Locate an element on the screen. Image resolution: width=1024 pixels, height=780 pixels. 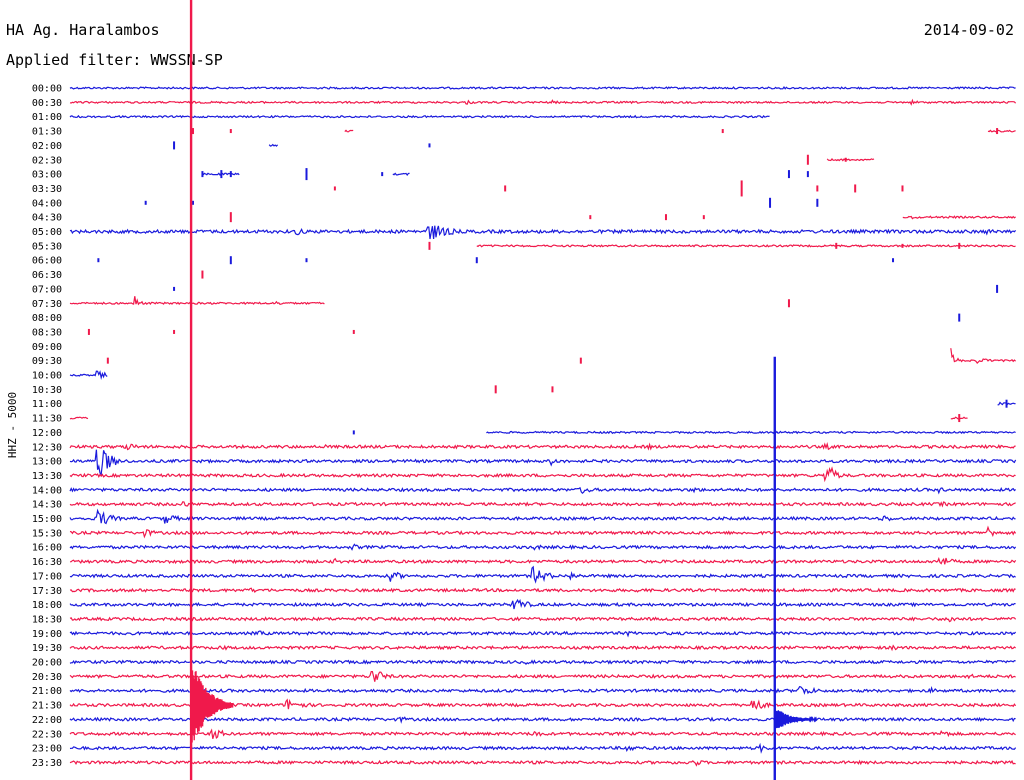
time-label: 22:30 is located at coordinates (47, 734).